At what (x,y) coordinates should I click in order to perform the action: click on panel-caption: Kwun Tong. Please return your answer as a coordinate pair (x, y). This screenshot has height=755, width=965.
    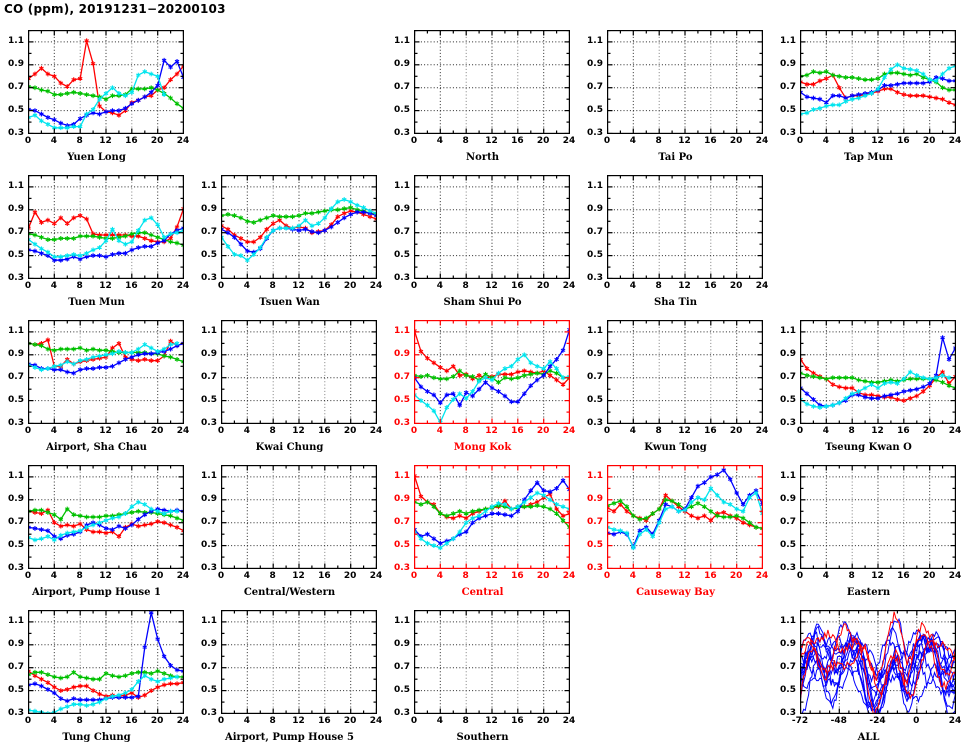
    Looking at the image, I should click on (675, 447).